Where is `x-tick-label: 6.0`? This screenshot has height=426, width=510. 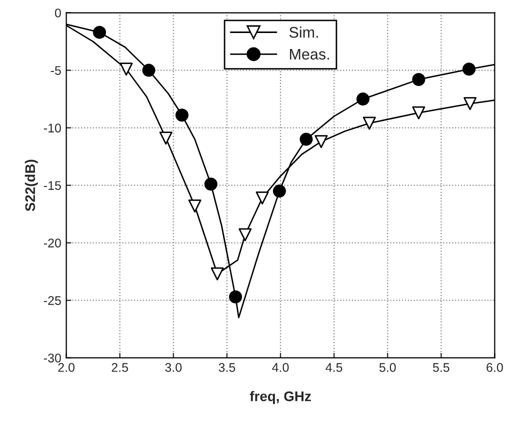 x-tick-label: 6.0 is located at coordinates (494, 367).